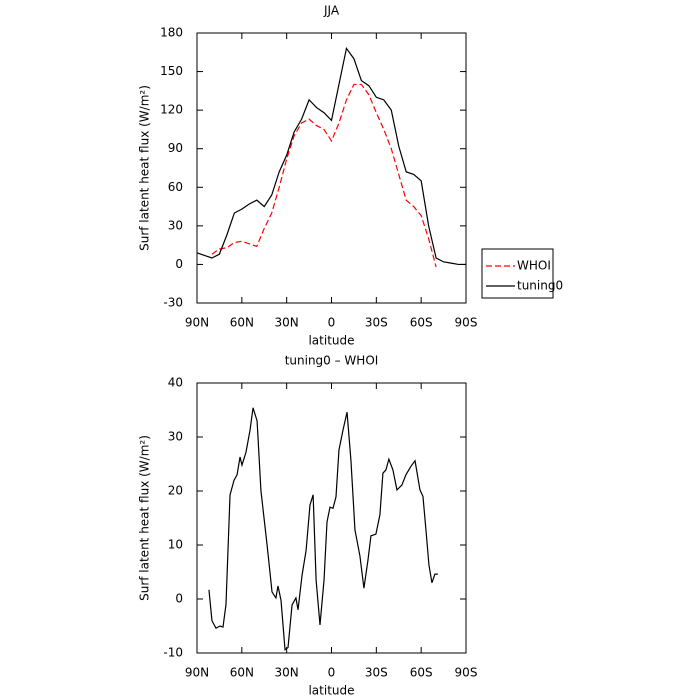 The width and height of the screenshot is (700, 700). What do you see at coordinates (331, 11) in the screenshot?
I see `chart-title: JJA` at bounding box center [331, 11].